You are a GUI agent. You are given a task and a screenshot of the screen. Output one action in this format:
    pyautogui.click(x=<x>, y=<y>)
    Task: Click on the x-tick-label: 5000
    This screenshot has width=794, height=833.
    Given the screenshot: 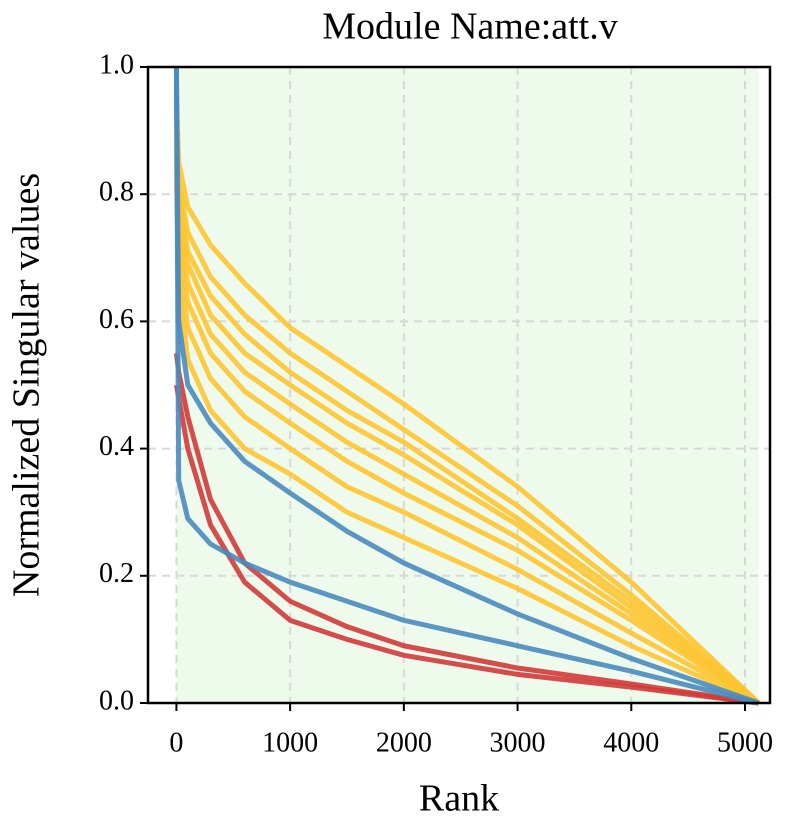 What is the action you would take?
    pyautogui.click(x=745, y=742)
    